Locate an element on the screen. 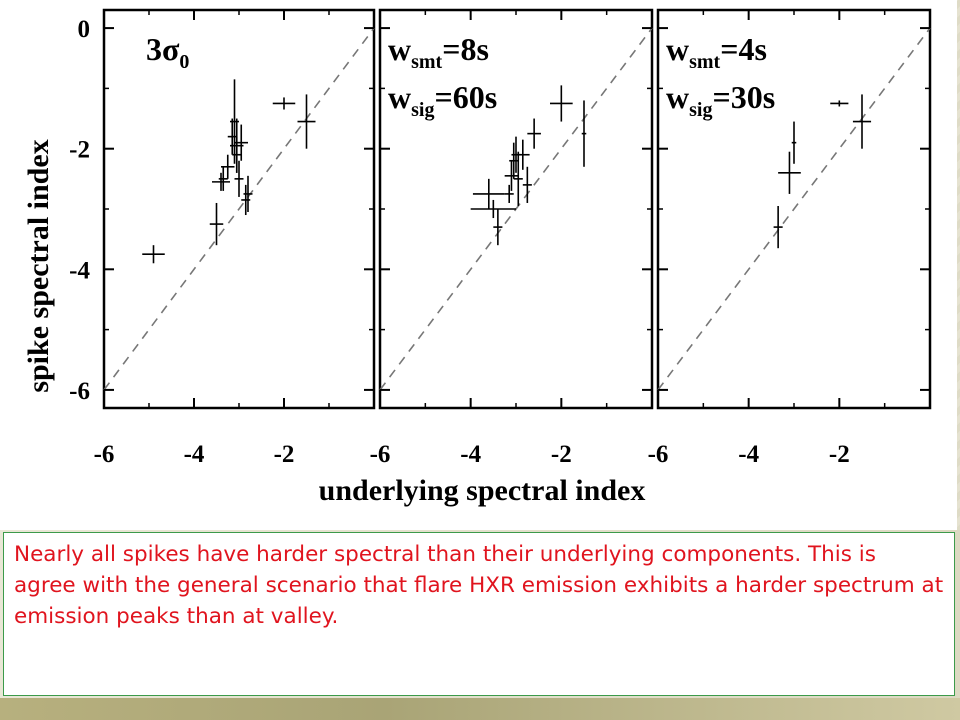 Image resolution: width=960 pixels, height=720 pixels. panel-annotation: wsmt=8s is located at coordinates (438, 52).